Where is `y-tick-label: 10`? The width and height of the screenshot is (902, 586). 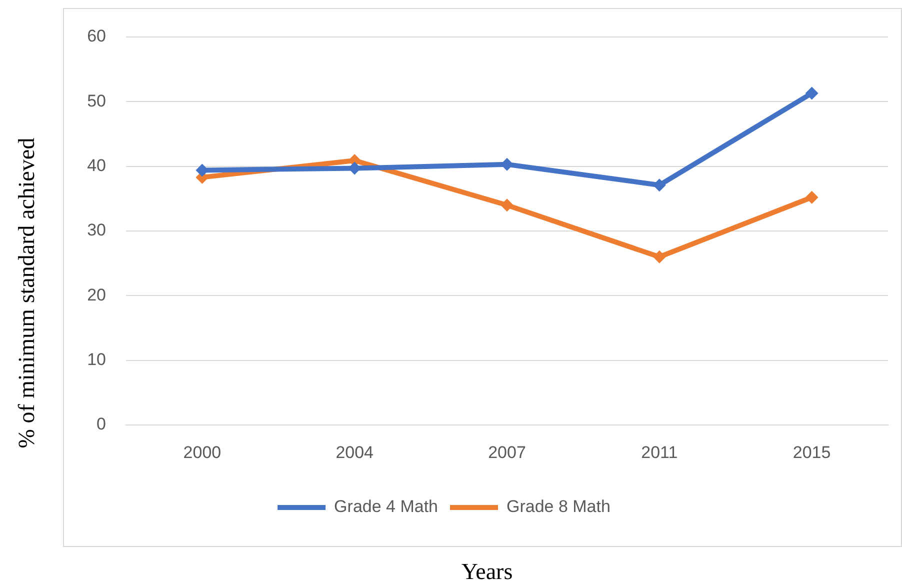
y-tick-label: 10 is located at coordinates (96, 360).